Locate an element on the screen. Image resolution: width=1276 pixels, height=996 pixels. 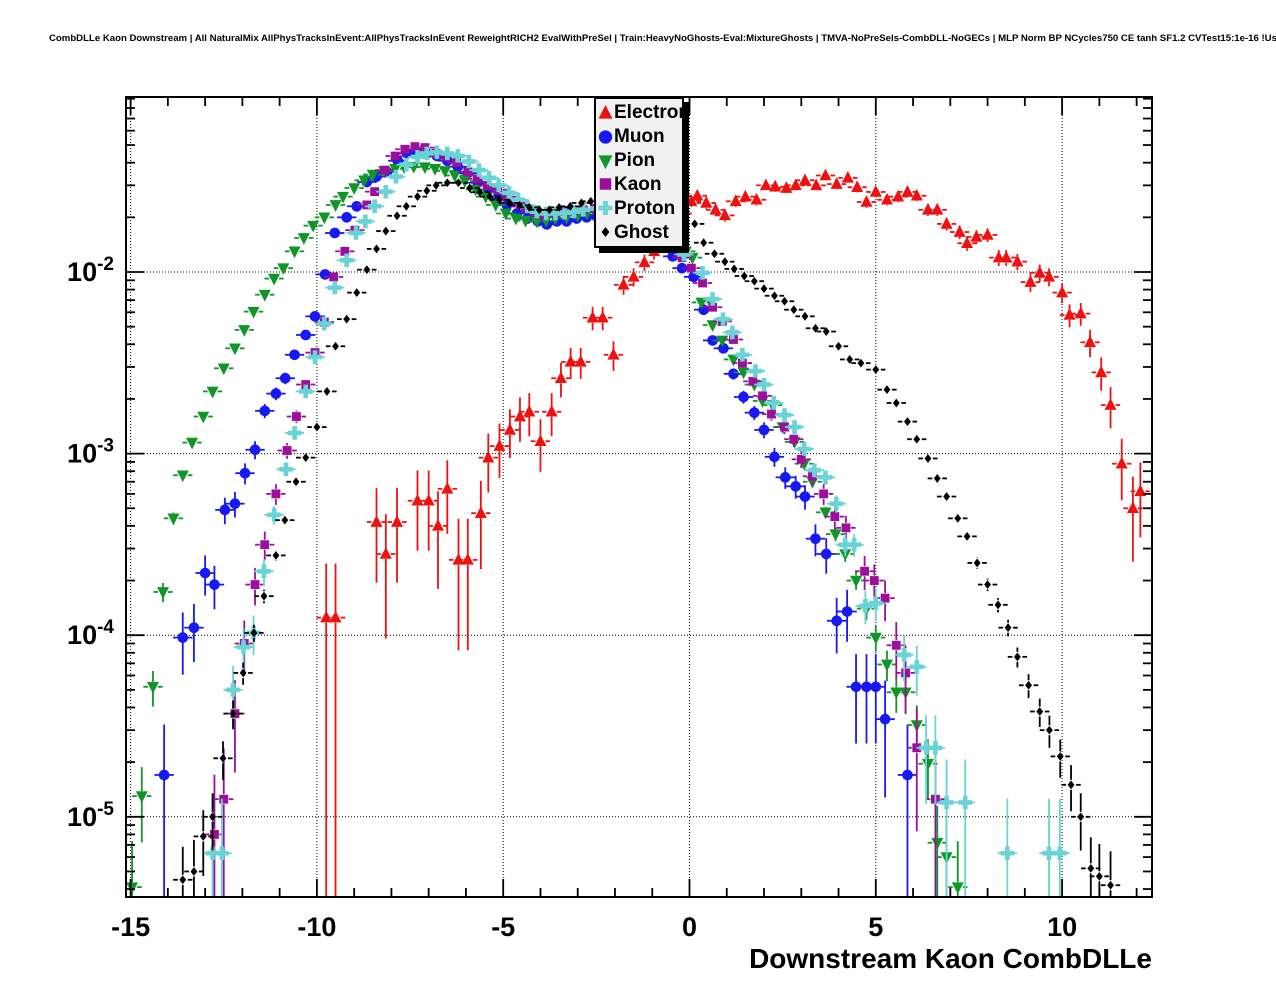
legend-item-muon: Muon is located at coordinates (639, 137).